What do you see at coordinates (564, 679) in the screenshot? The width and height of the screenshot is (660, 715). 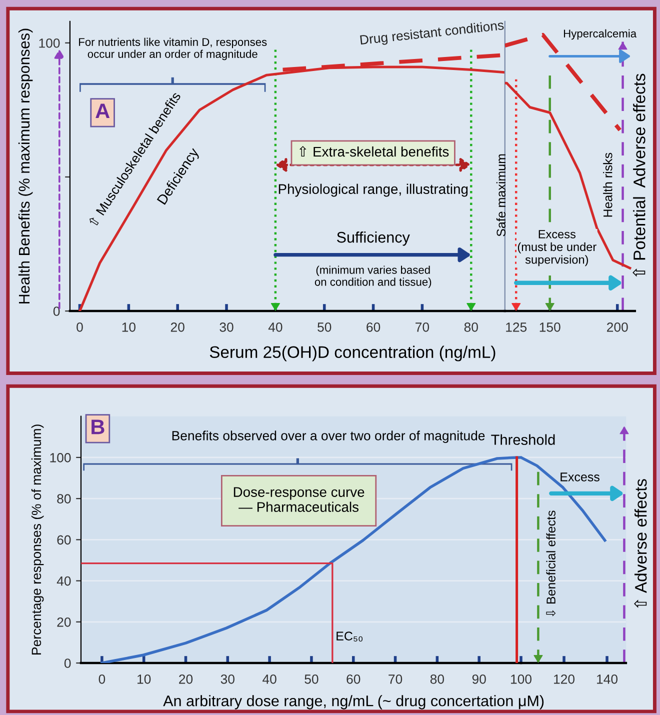 I see `x-tick-label: 120` at bounding box center [564, 679].